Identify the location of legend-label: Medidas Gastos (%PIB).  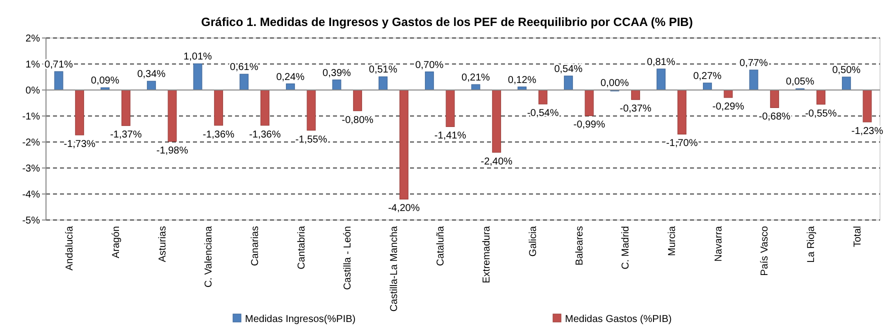
(618, 319).